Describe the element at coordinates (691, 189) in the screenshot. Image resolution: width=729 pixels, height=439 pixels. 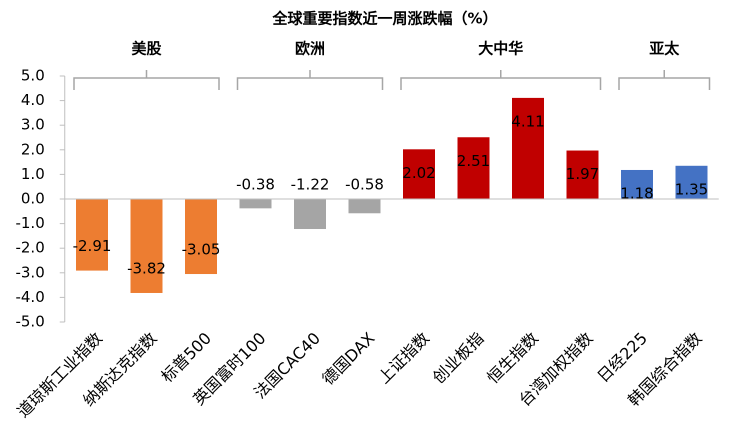
I see `data-label: 1.35` at that location.